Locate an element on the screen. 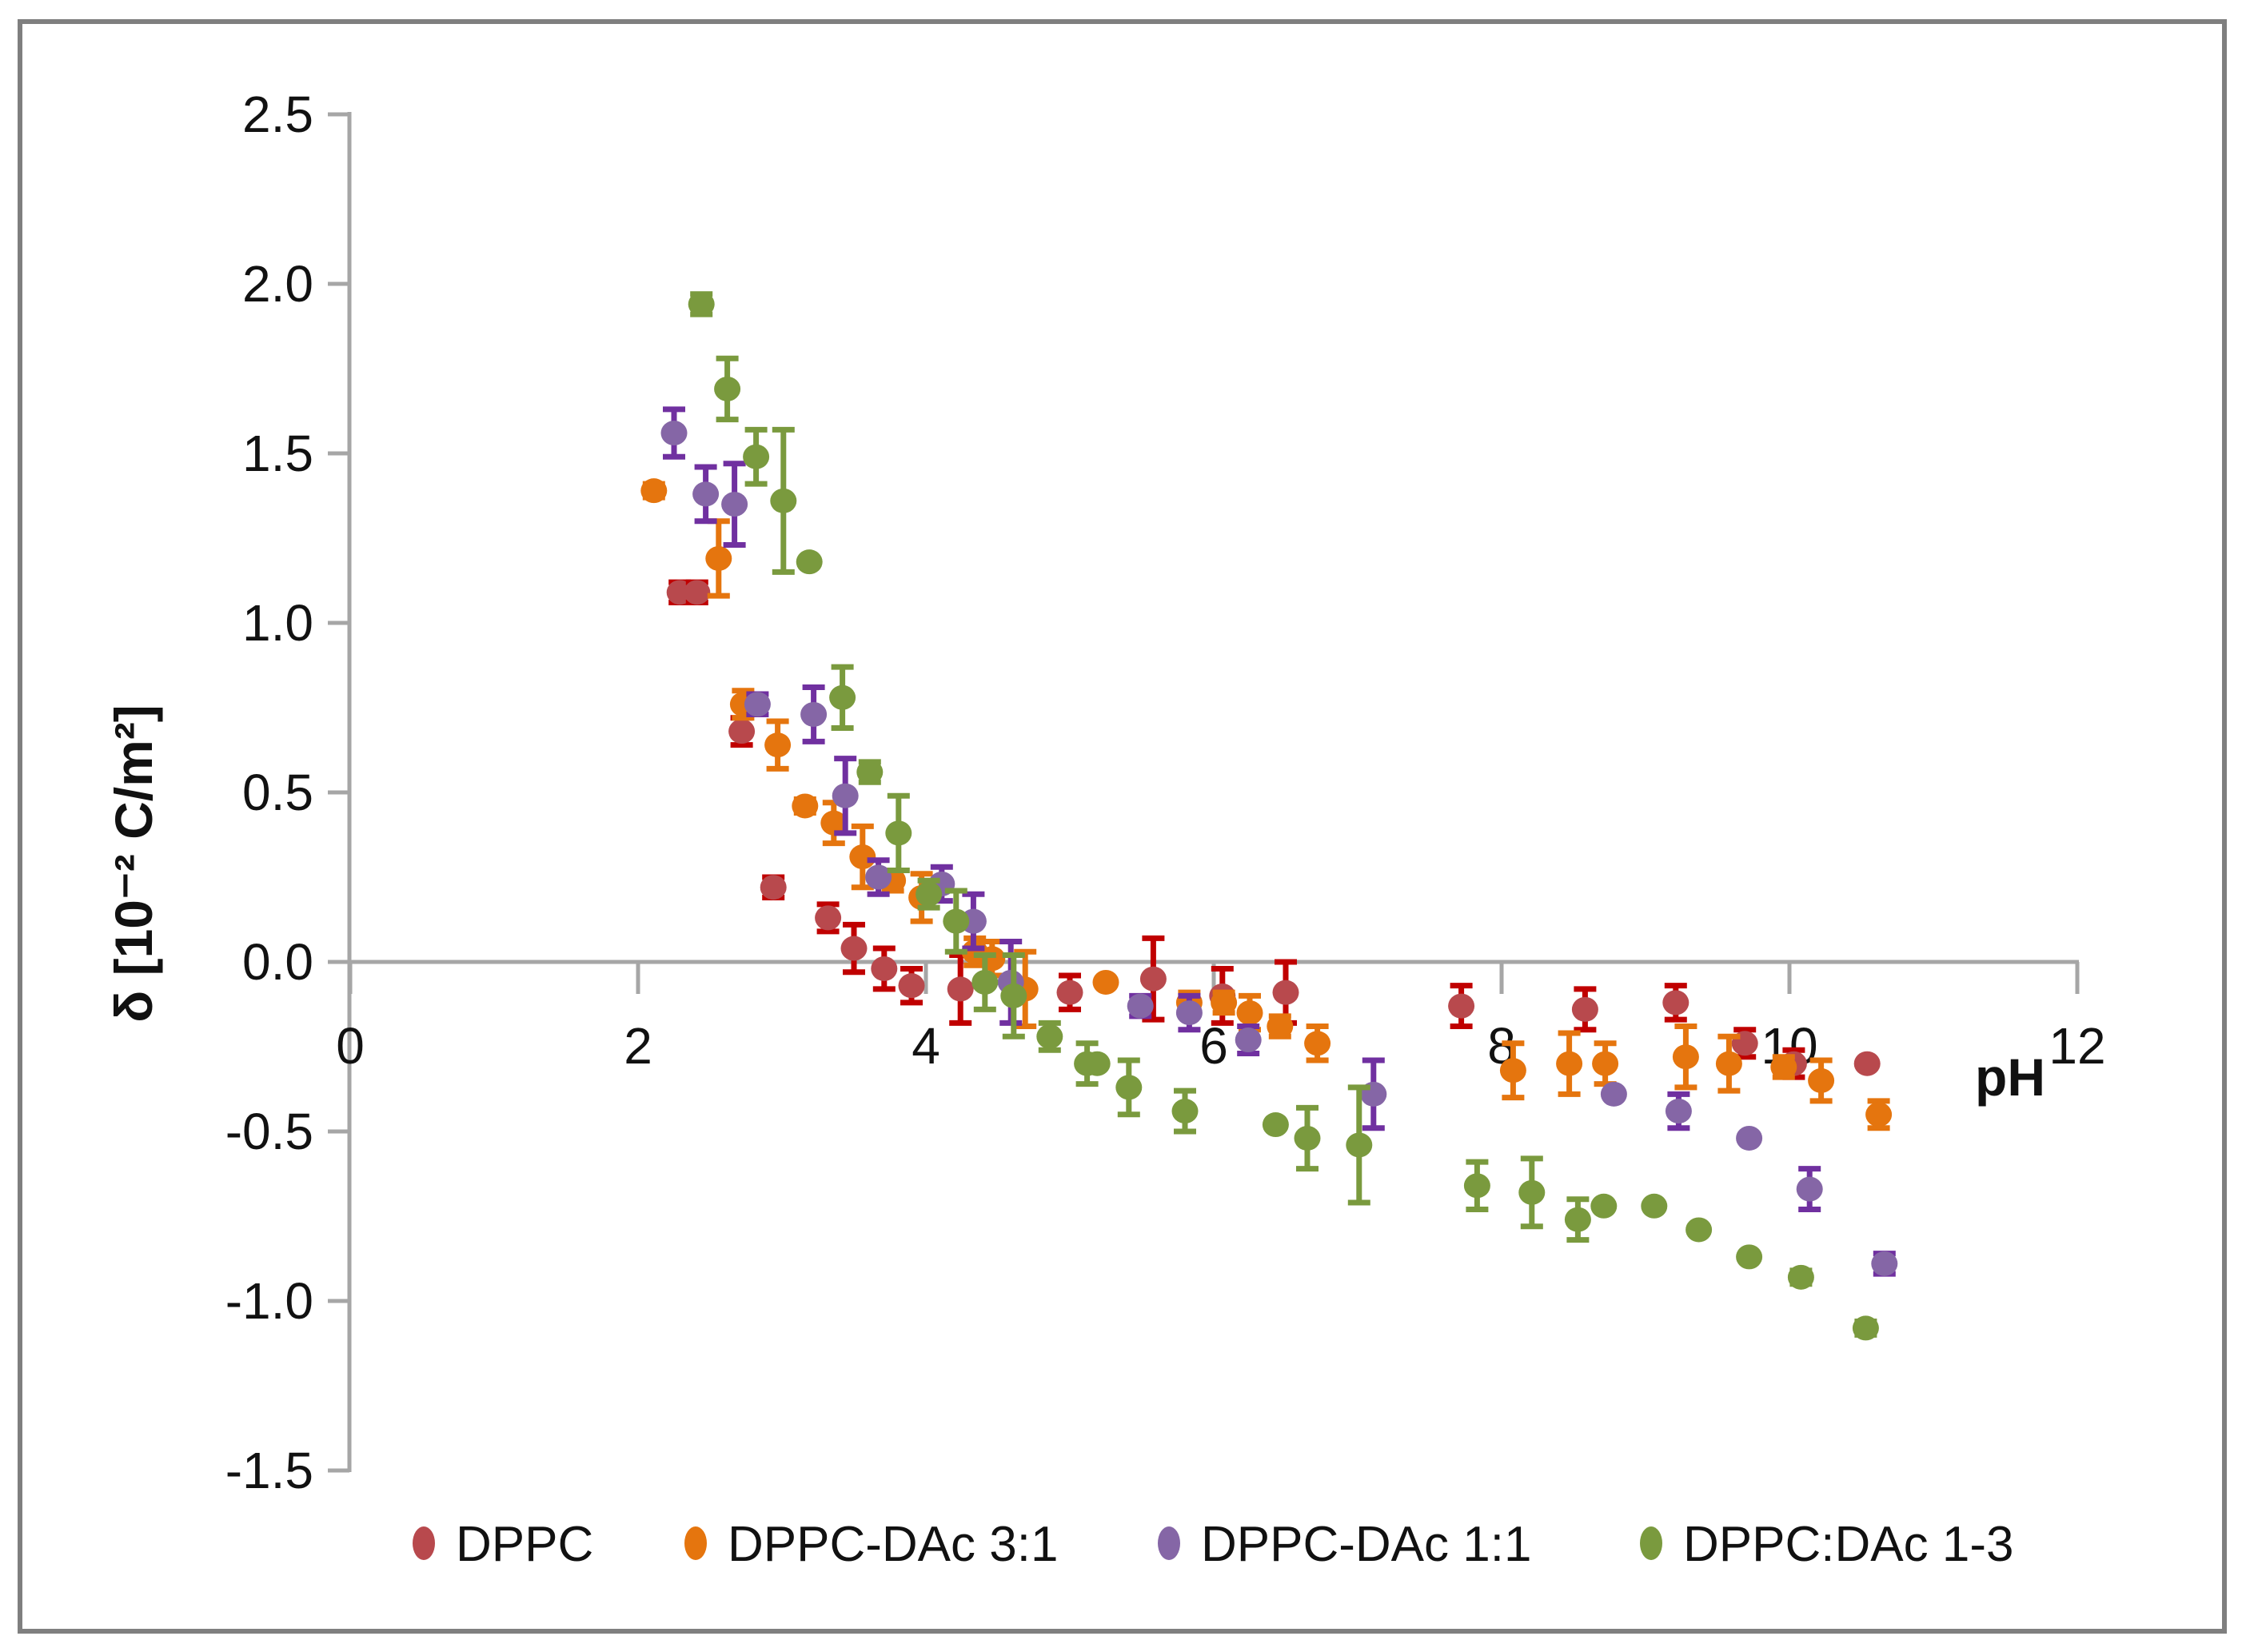 The image size is (2254, 1652). legend-label: DPPC-DAc 1:1 is located at coordinates (1366, 1544).